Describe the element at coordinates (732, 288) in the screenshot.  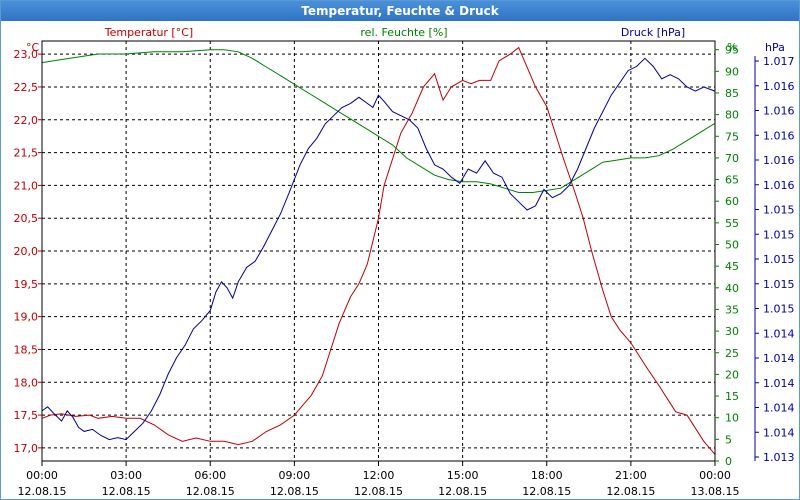
I see `humidity-axis-tick-label: 40` at that location.